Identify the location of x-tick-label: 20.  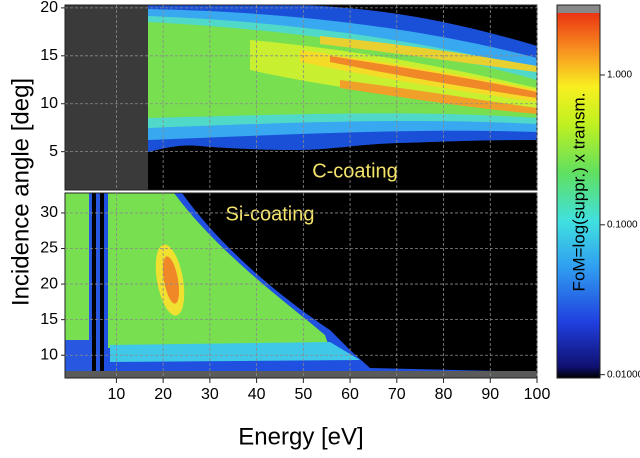
(163, 394).